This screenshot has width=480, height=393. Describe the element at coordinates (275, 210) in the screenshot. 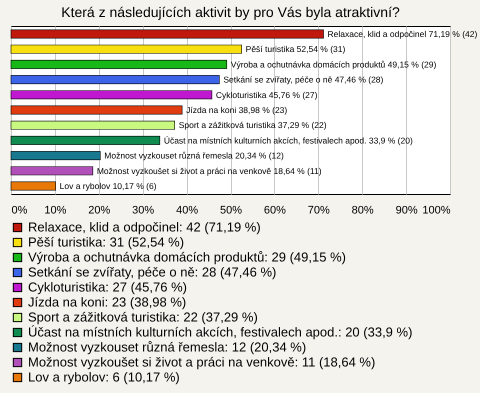

I see `x-tick-label: 60%` at that location.